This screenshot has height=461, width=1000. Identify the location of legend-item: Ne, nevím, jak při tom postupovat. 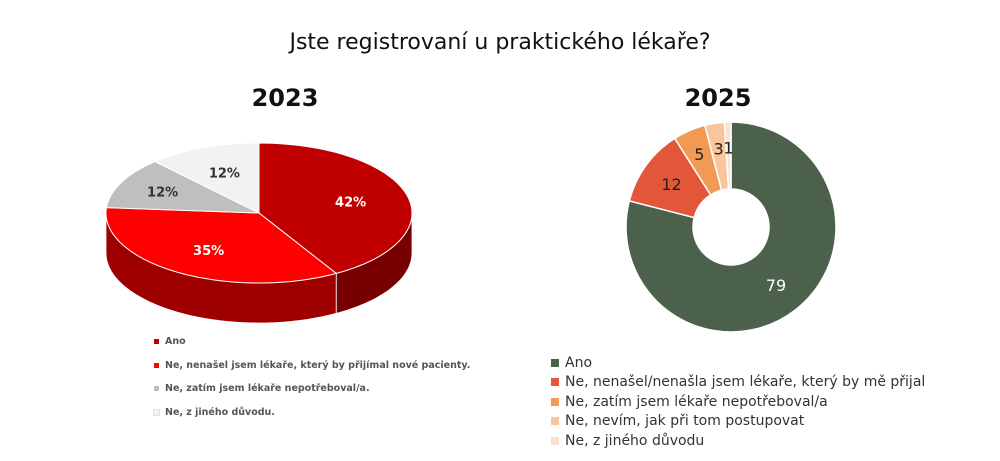
(738, 422).